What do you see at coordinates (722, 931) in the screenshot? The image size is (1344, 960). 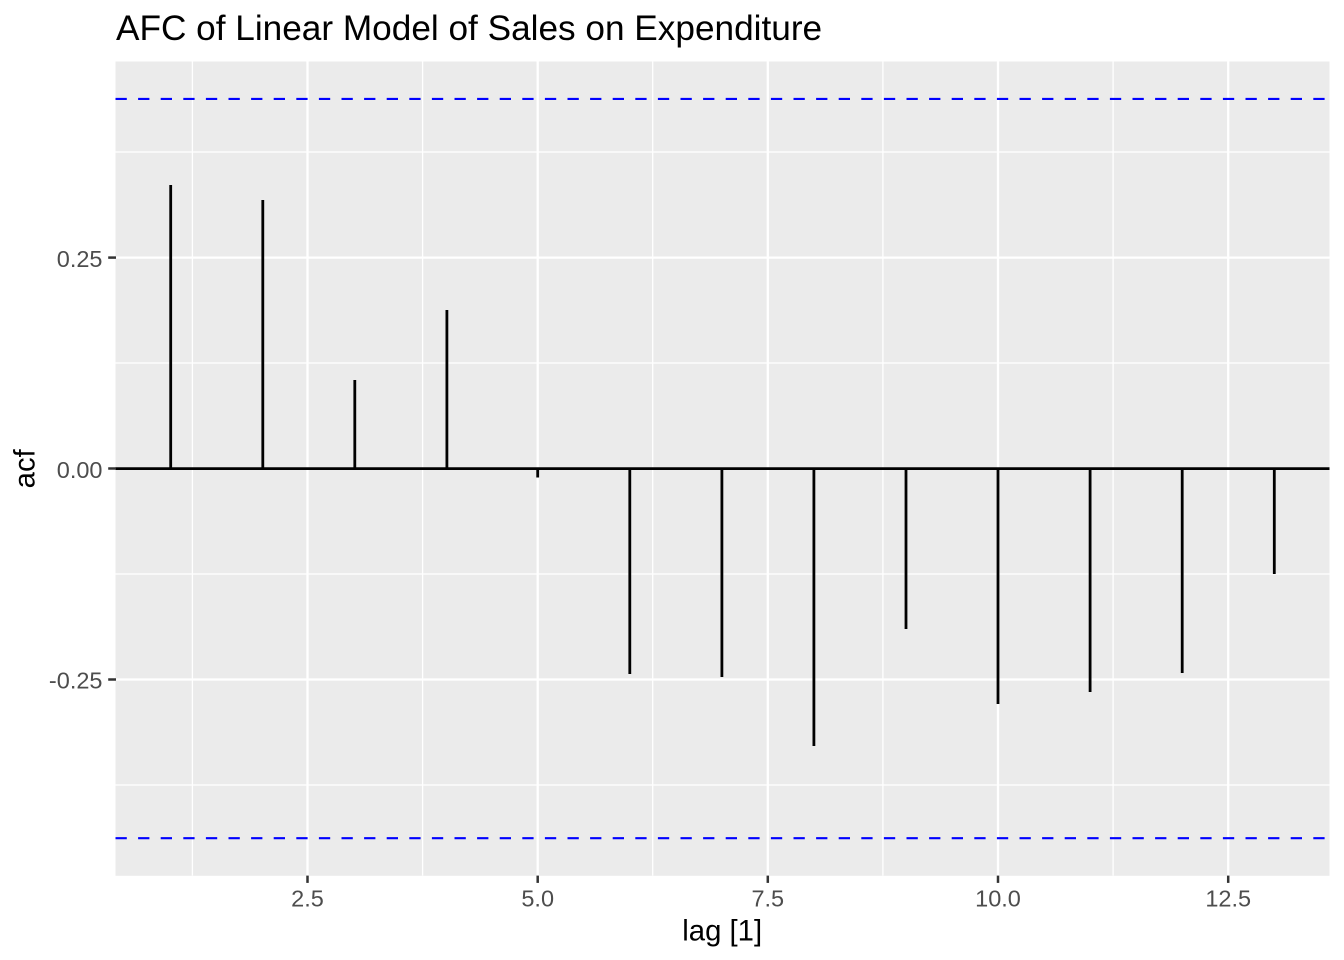 I see `svg-text: lag [1]` at bounding box center [722, 931].